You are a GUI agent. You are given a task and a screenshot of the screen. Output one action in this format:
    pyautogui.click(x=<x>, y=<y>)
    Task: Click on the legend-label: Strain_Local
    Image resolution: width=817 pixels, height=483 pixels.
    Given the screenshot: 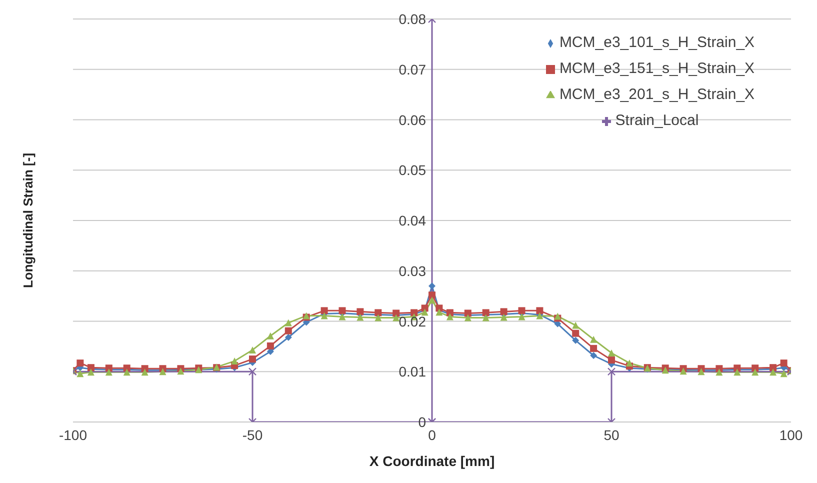 What is the action you would take?
    pyautogui.click(x=657, y=120)
    